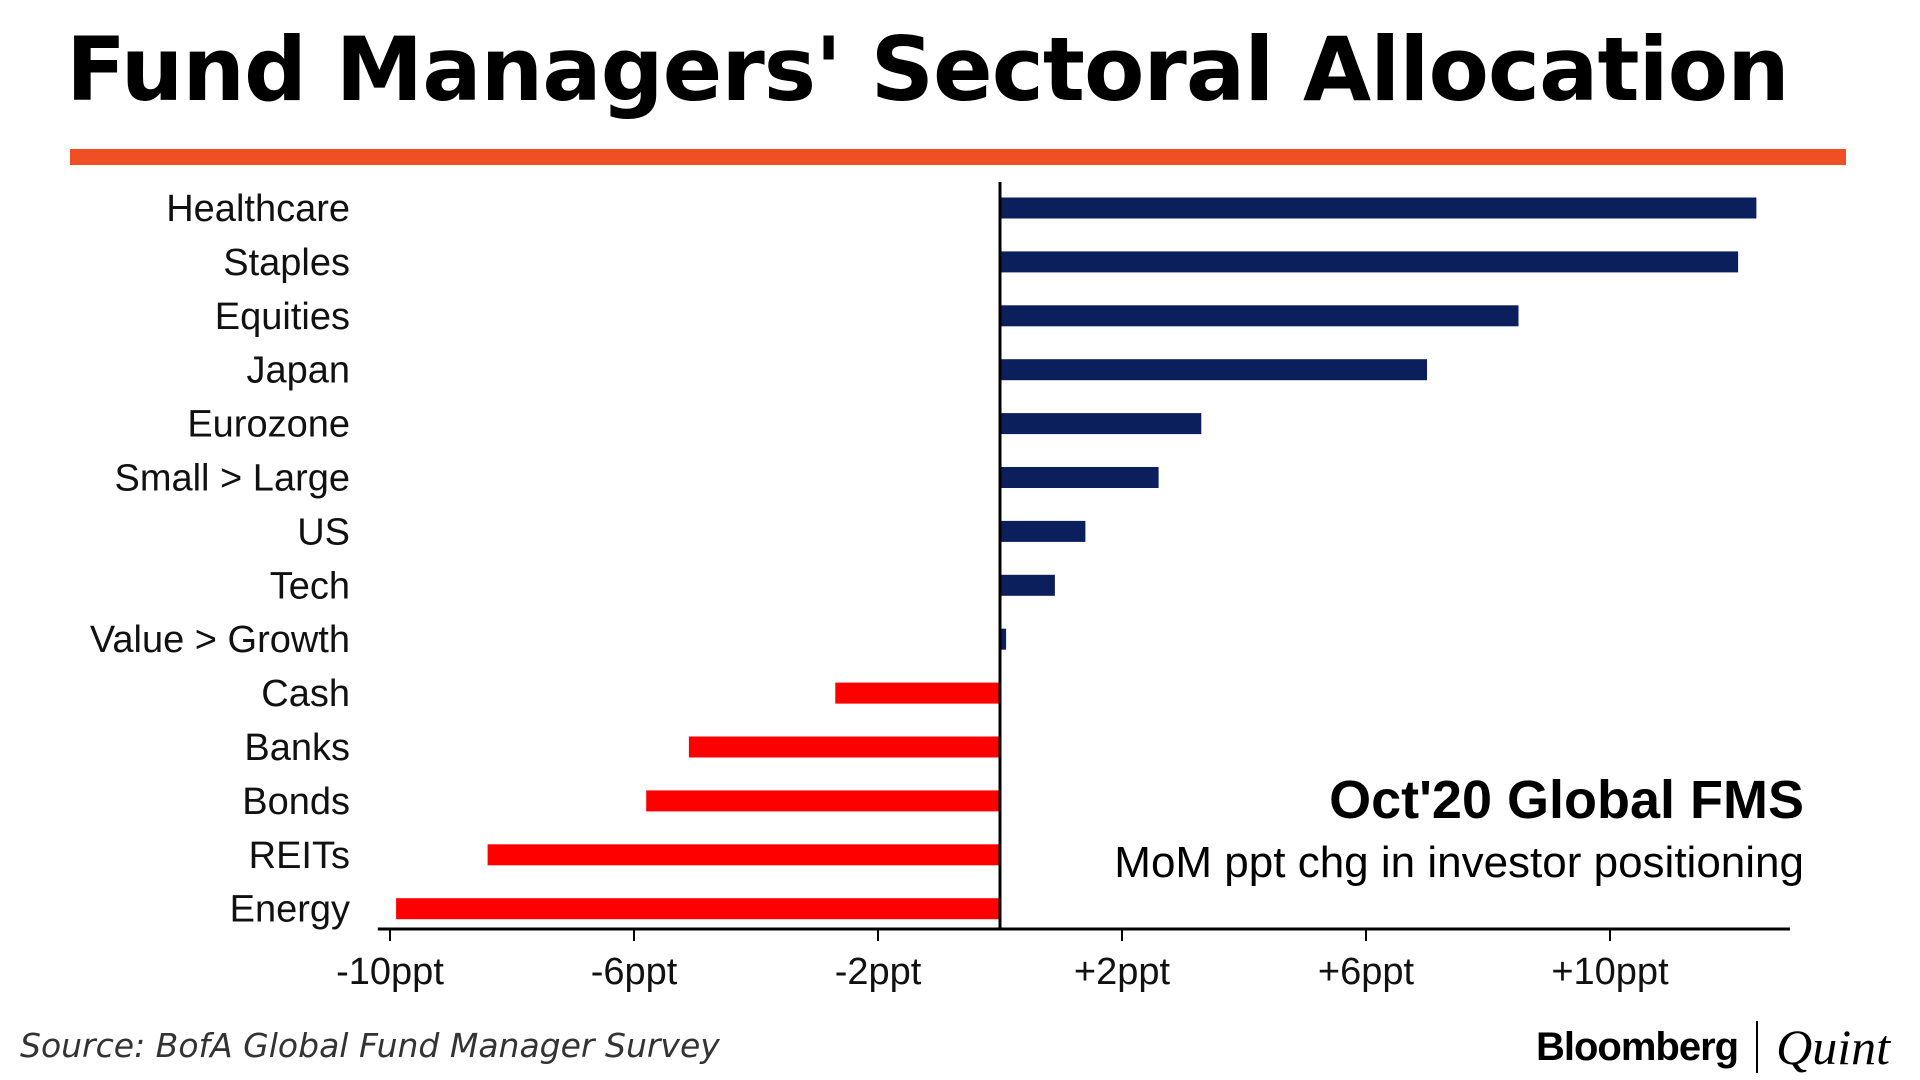 This screenshot has width=1920, height=1080. I want to click on category-label-staples: Staples, so click(286, 263).